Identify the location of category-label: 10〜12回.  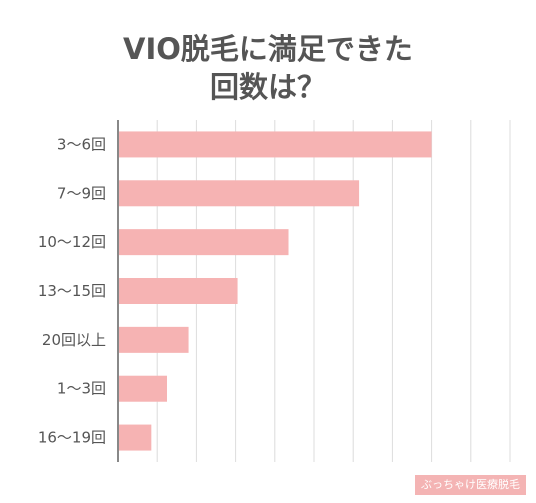
(72, 242).